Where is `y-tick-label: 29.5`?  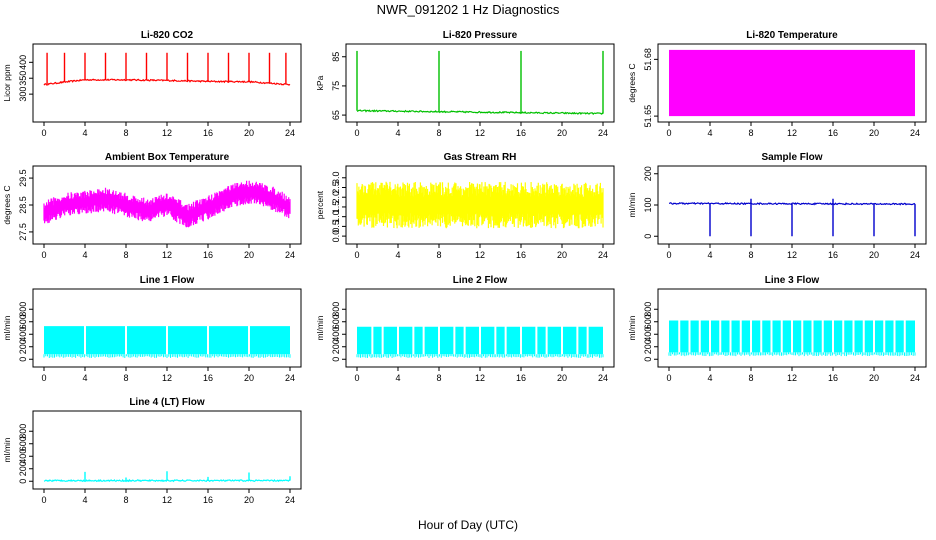 y-tick-label: 29.5 is located at coordinates (23, 178).